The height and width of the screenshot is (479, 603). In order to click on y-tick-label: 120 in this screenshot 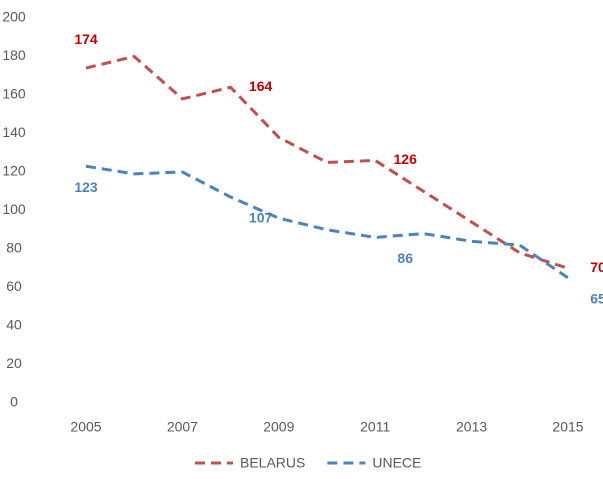, I will do `click(14, 171)`.